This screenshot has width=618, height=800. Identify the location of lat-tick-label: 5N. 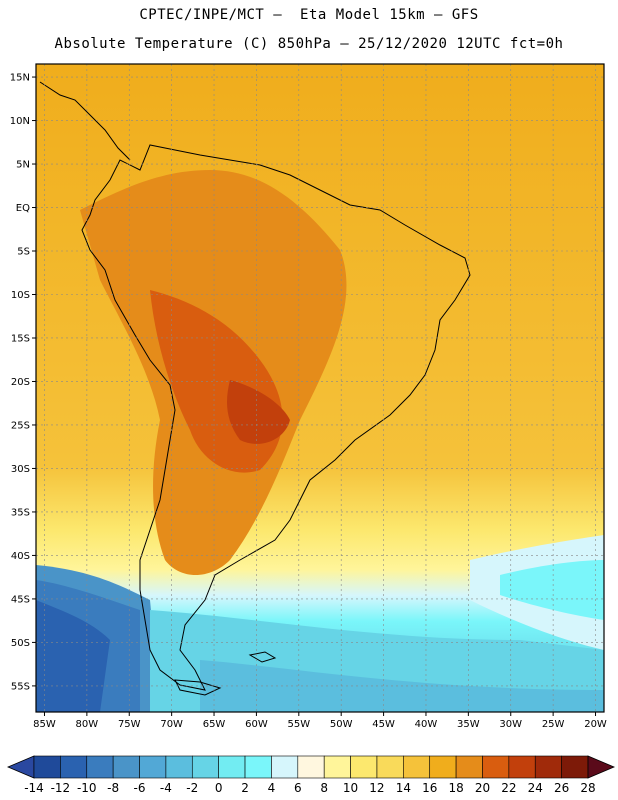
(23, 165).